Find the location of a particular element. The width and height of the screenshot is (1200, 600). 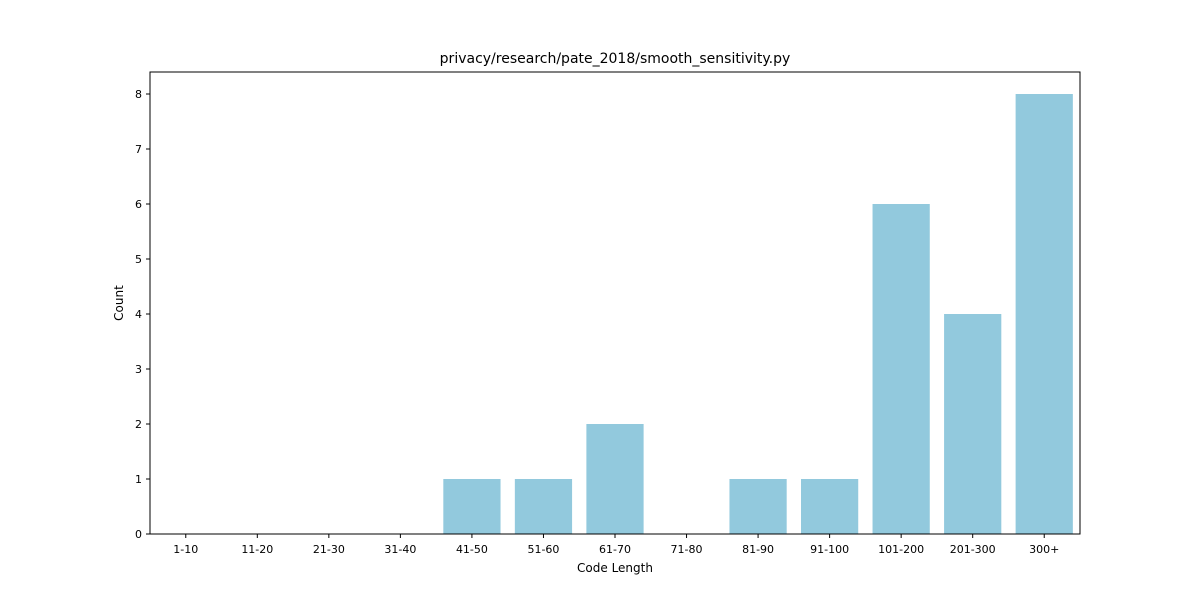

x-tick-label-11-20: 11-20 is located at coordinates (257, 549).